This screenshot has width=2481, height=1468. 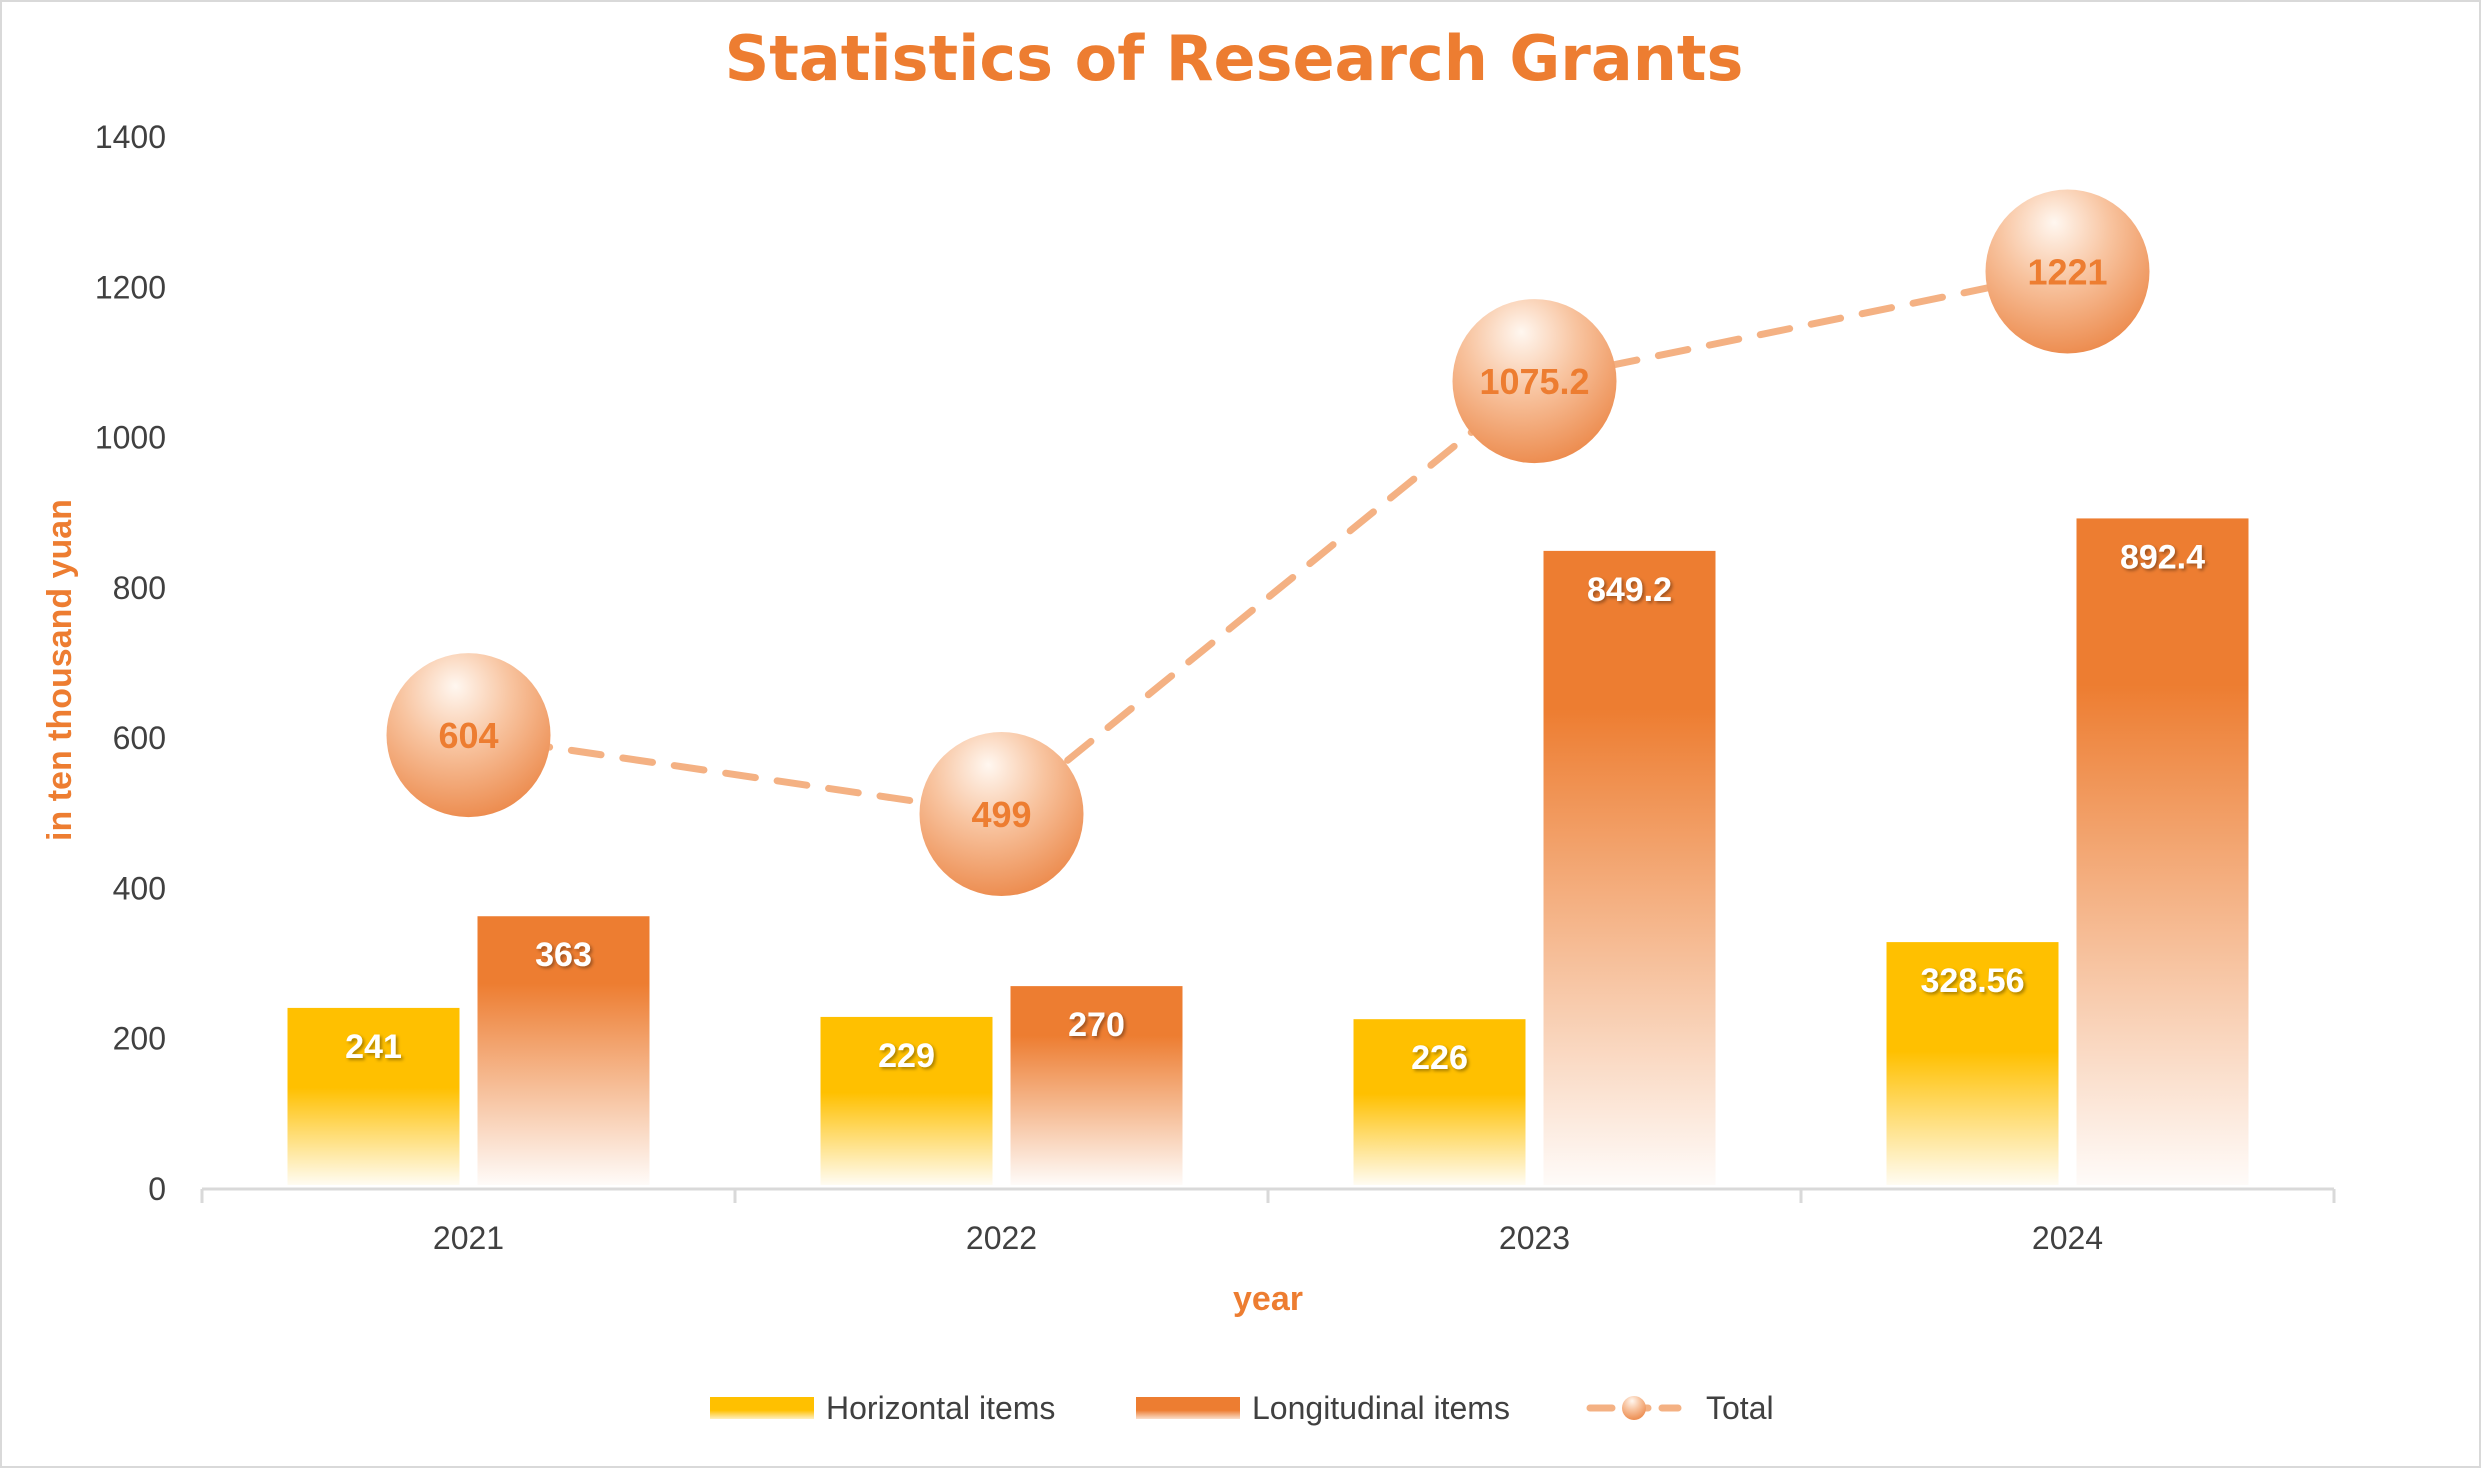 What do you see at coordinates (1381, 1408) in the screenshot?
I see `legend-label-longitudinal: Longitudinal items` at bounding box center [1381, 1408].